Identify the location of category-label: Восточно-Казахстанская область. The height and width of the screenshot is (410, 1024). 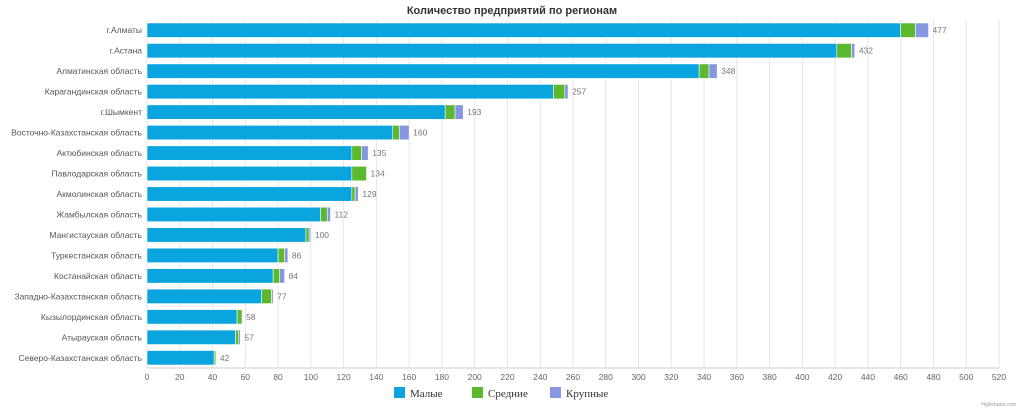
(76, 133).